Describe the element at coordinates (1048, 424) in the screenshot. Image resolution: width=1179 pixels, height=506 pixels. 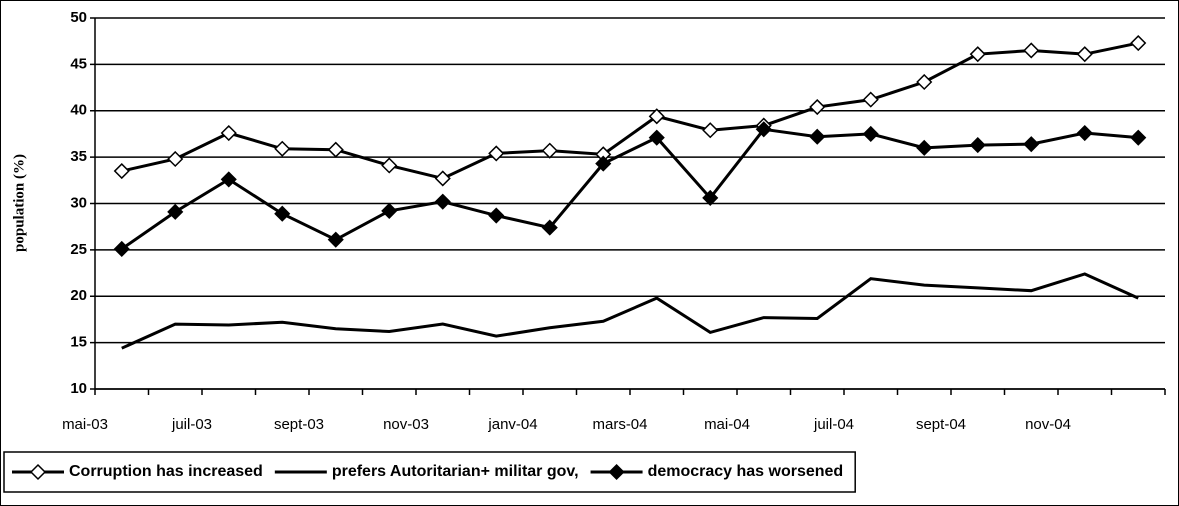
I see `x-tick-label: nov-04` at that location.